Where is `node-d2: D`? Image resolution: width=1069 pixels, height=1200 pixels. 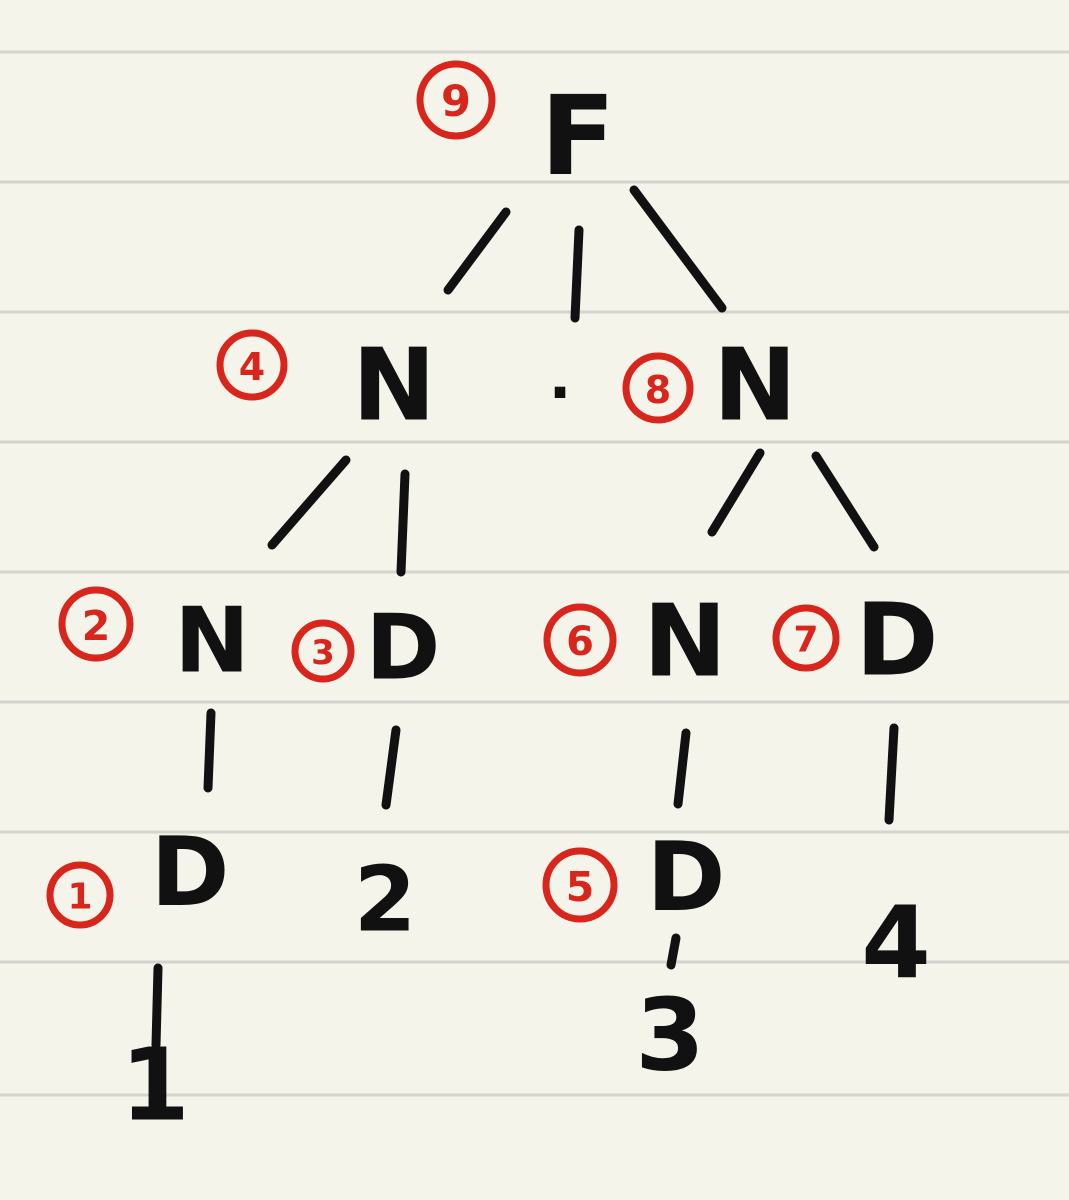 node-d2: D is located at coordinates (896, 640).